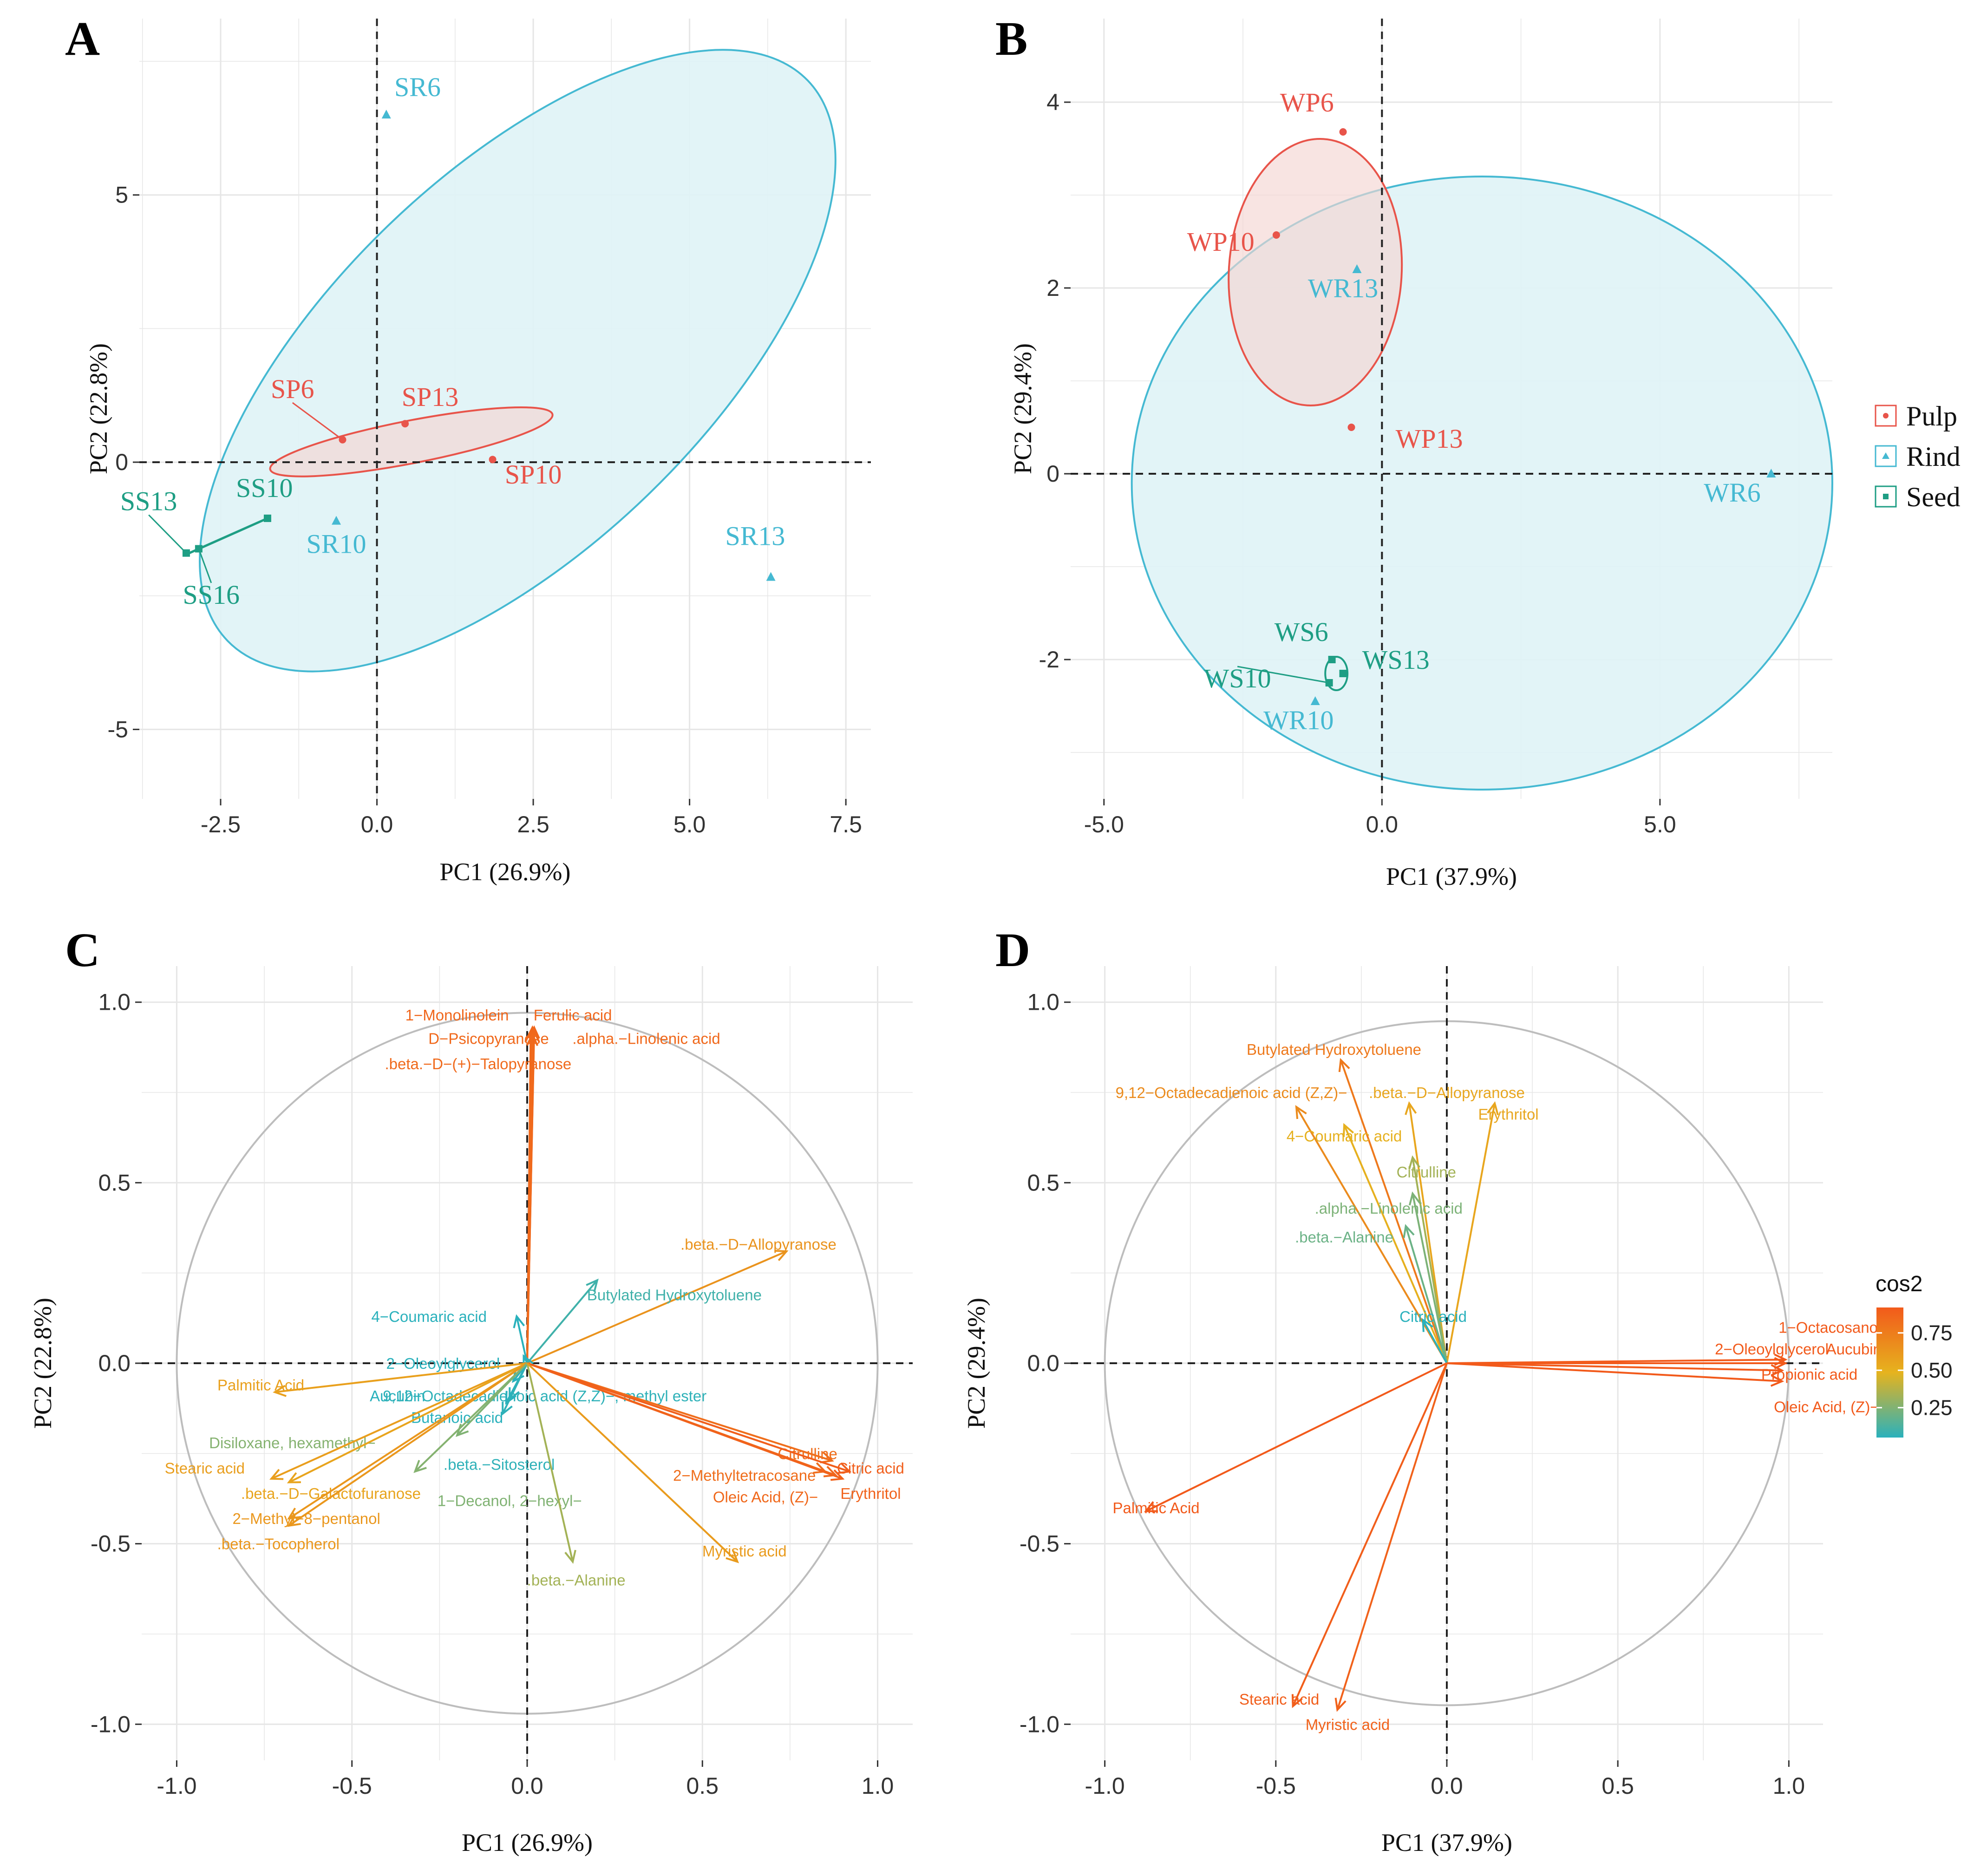 Image resolution: width=1987 pixels, height=1876 pixels. What do you see at coordinates (1771, 473) in the screenshot?
I see `panel-b-point-wr6` at bounding box center [1771, 473].